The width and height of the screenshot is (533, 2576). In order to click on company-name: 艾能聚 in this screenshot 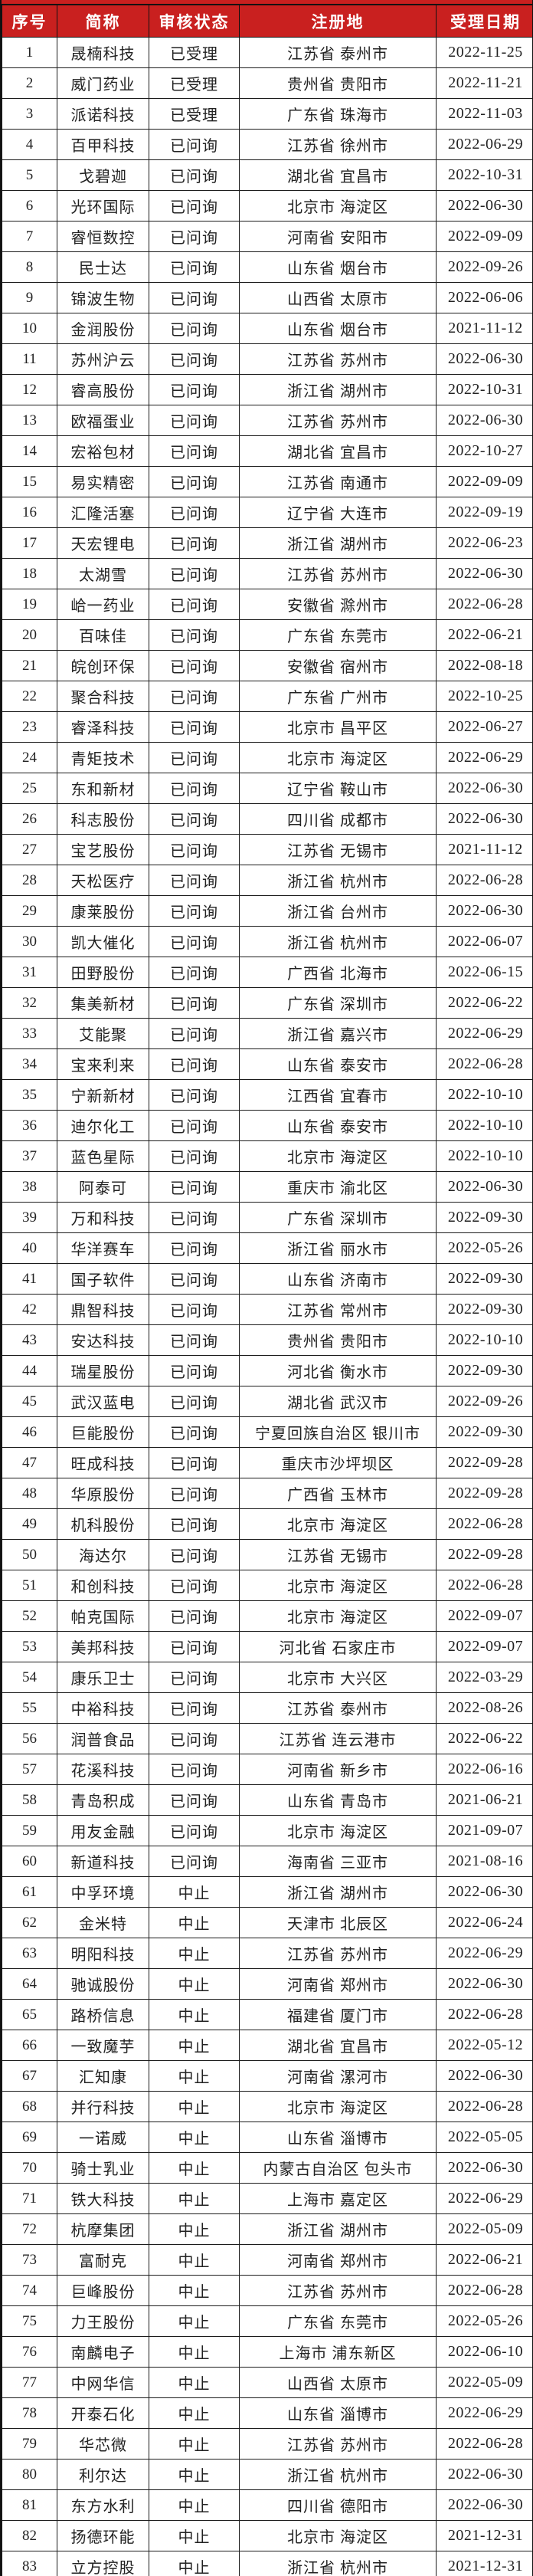, I will do `click(103, 1033)`.